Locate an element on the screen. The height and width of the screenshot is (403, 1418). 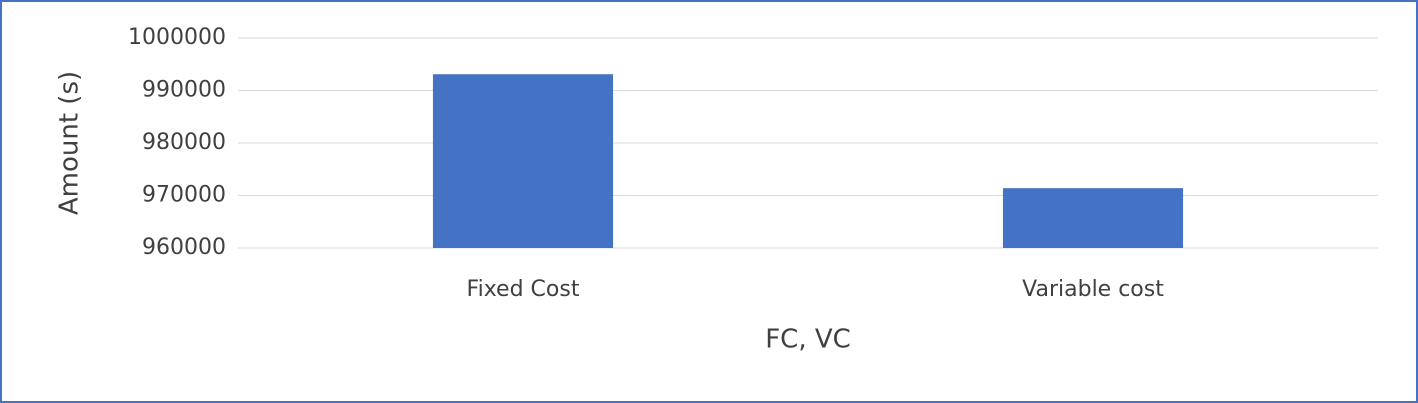
y-axis-title: Amount (s) is located at coordinates (70, 143).